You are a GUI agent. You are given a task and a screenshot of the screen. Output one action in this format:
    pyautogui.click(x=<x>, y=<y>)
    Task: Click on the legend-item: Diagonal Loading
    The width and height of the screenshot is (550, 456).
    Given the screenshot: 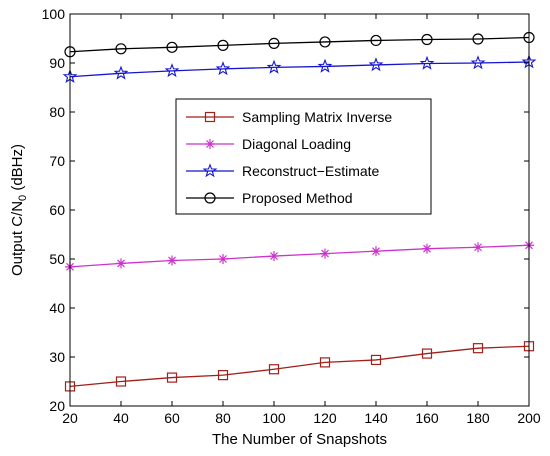 What is the action you would take?
    pyautogui.click(x=268, y=144)
    